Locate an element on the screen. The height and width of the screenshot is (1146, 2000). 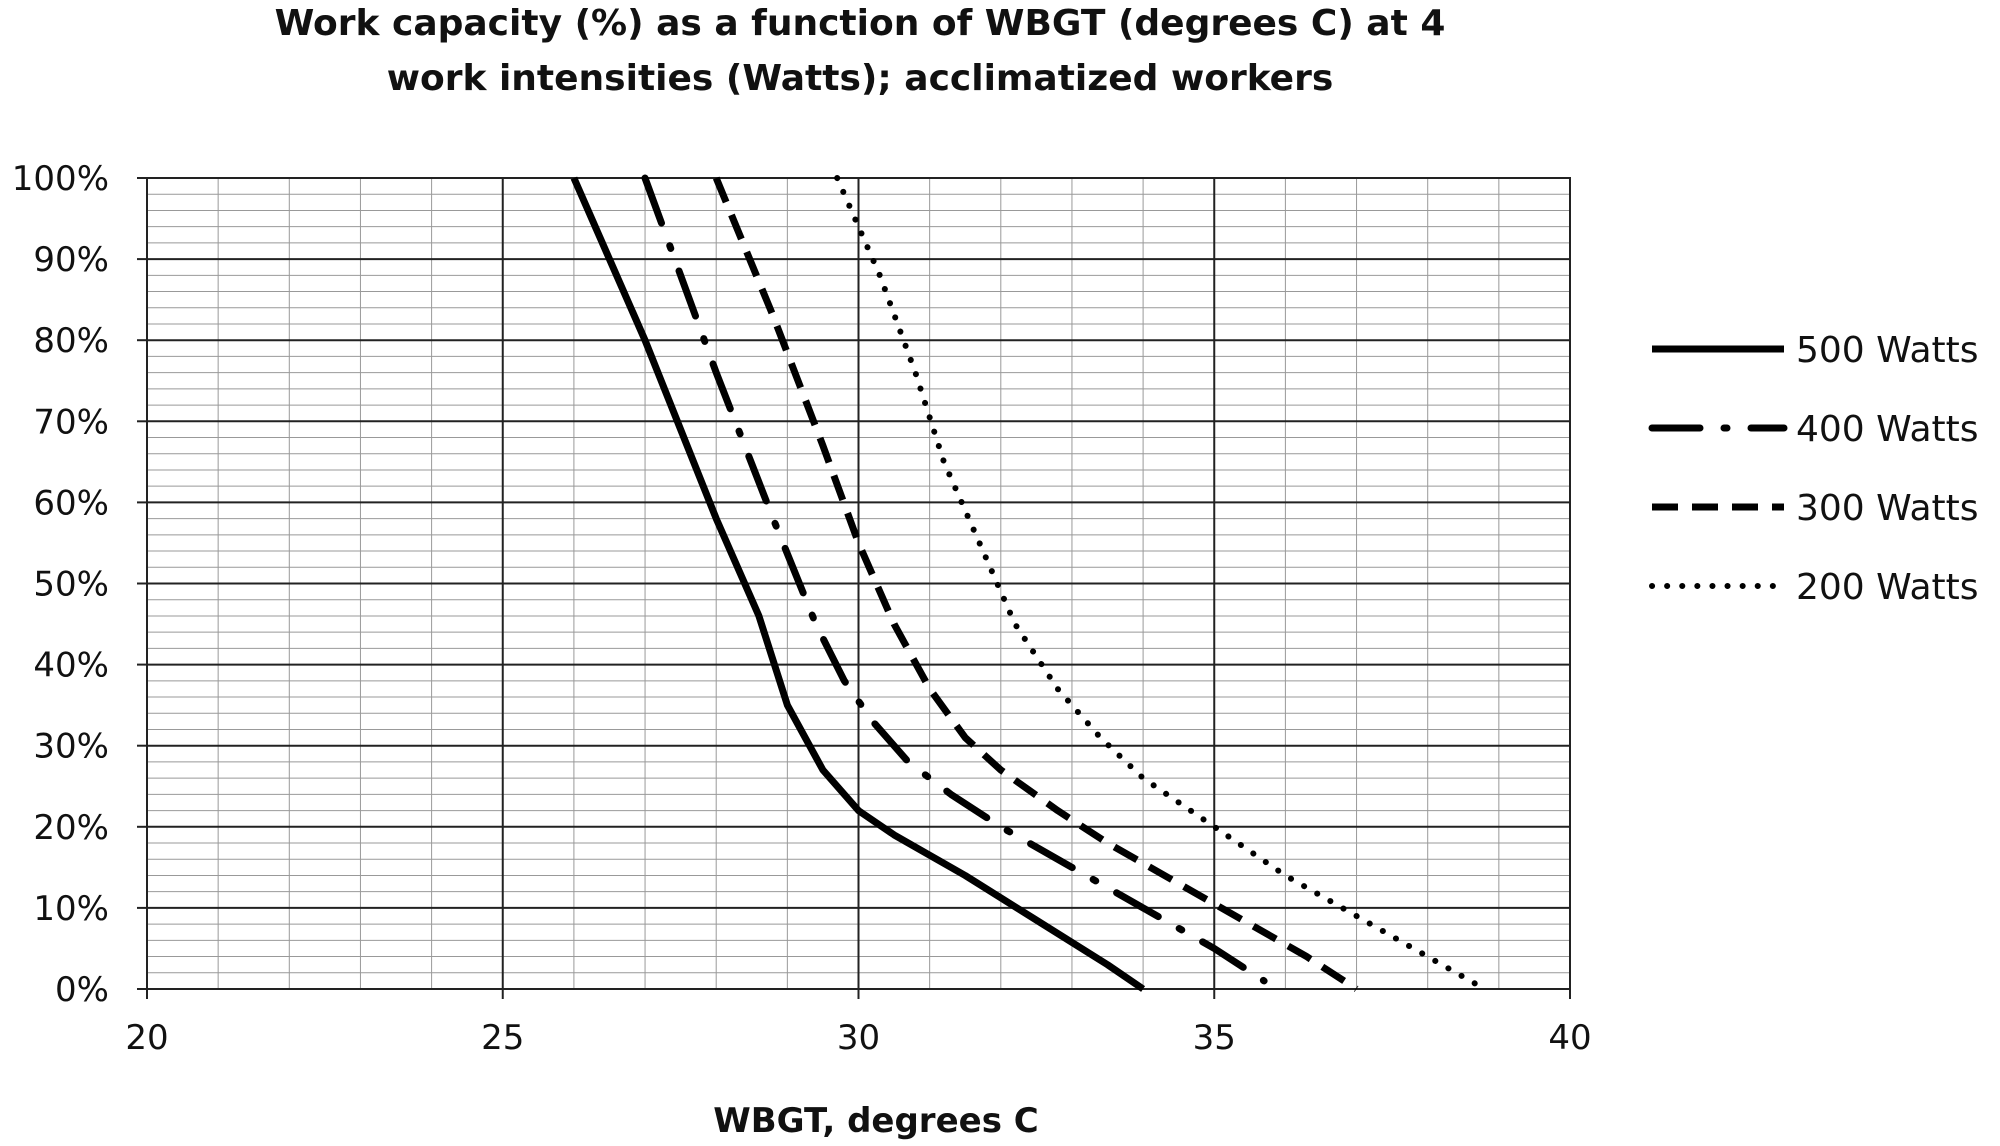
legend-label-1: 400 Watts is located at coordinates (1887, 429).